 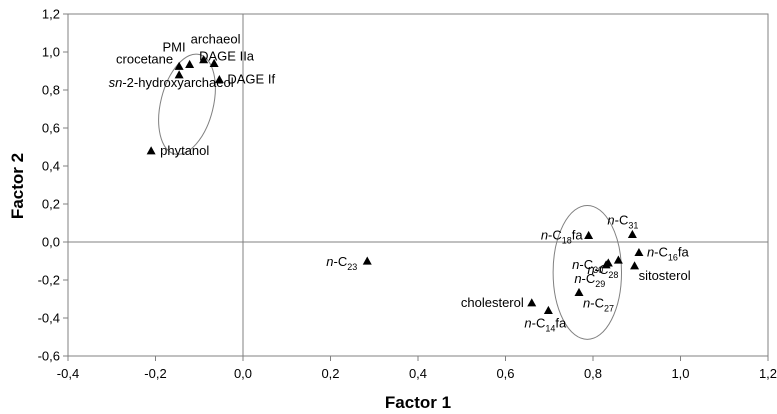 What do you see at coordinates (171, 82) in the screenshot?
I see `data-point-label: sn-2-hydroxyarchaeol` at bounding box center [171, 82].